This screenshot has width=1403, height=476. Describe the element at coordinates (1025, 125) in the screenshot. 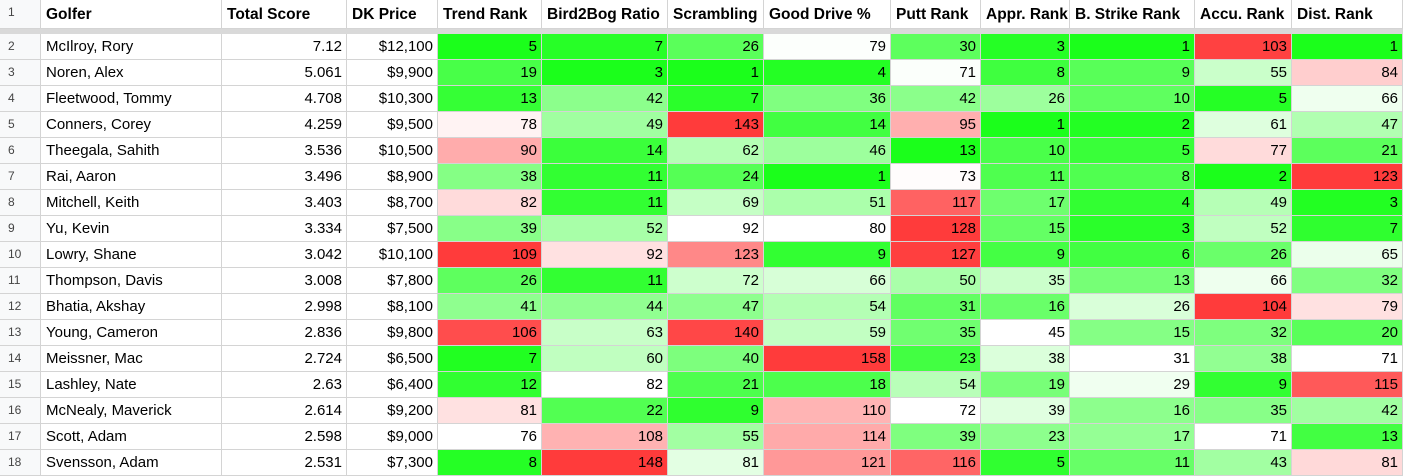

I see `appr-rank-cell: 1` at that location.